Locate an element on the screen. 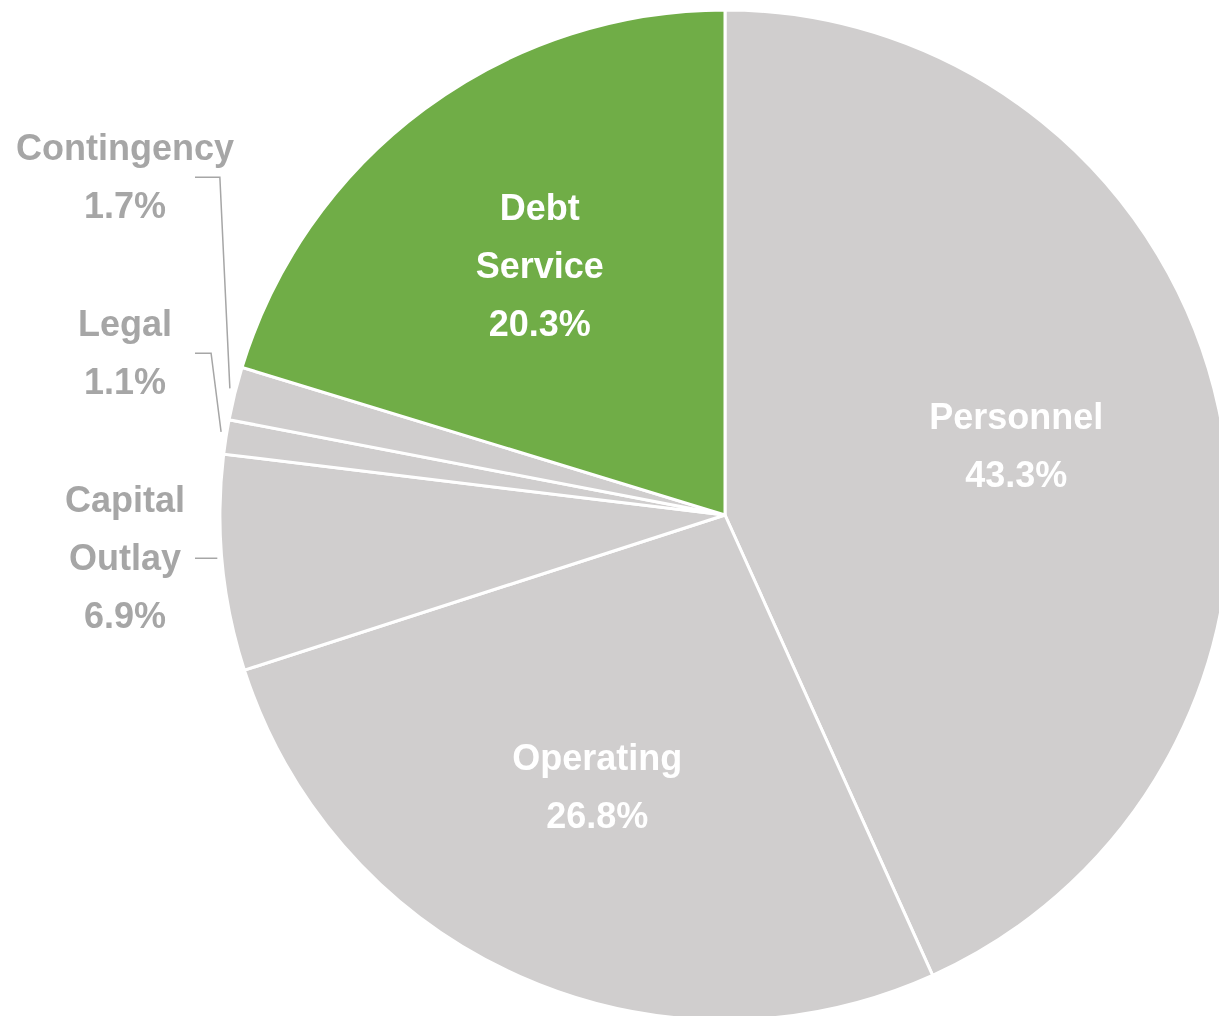  slice-label: Debt Service is located at coordinates (539, 237).